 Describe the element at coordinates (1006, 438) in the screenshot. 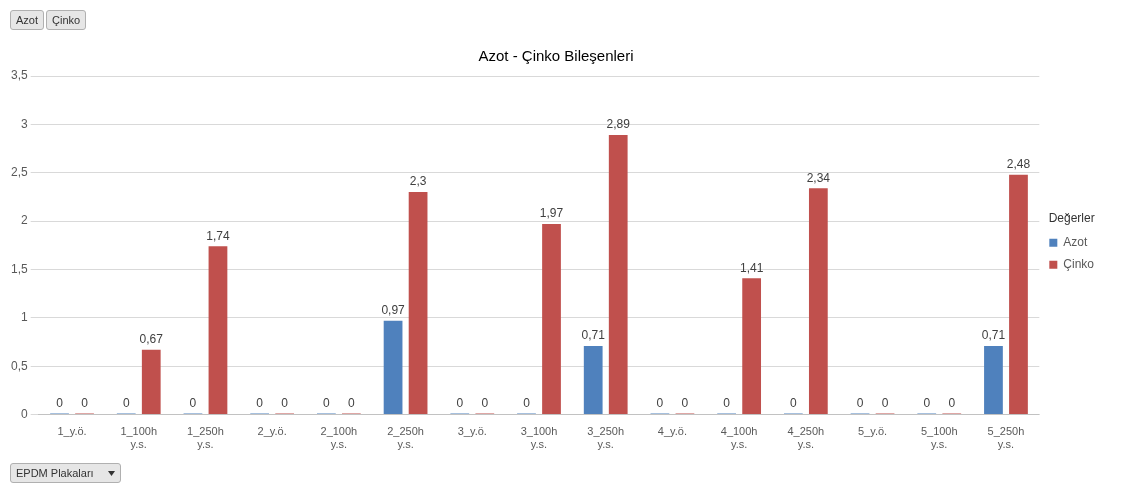

I see `x-tick-label: 5_250h y.s.` at that location.